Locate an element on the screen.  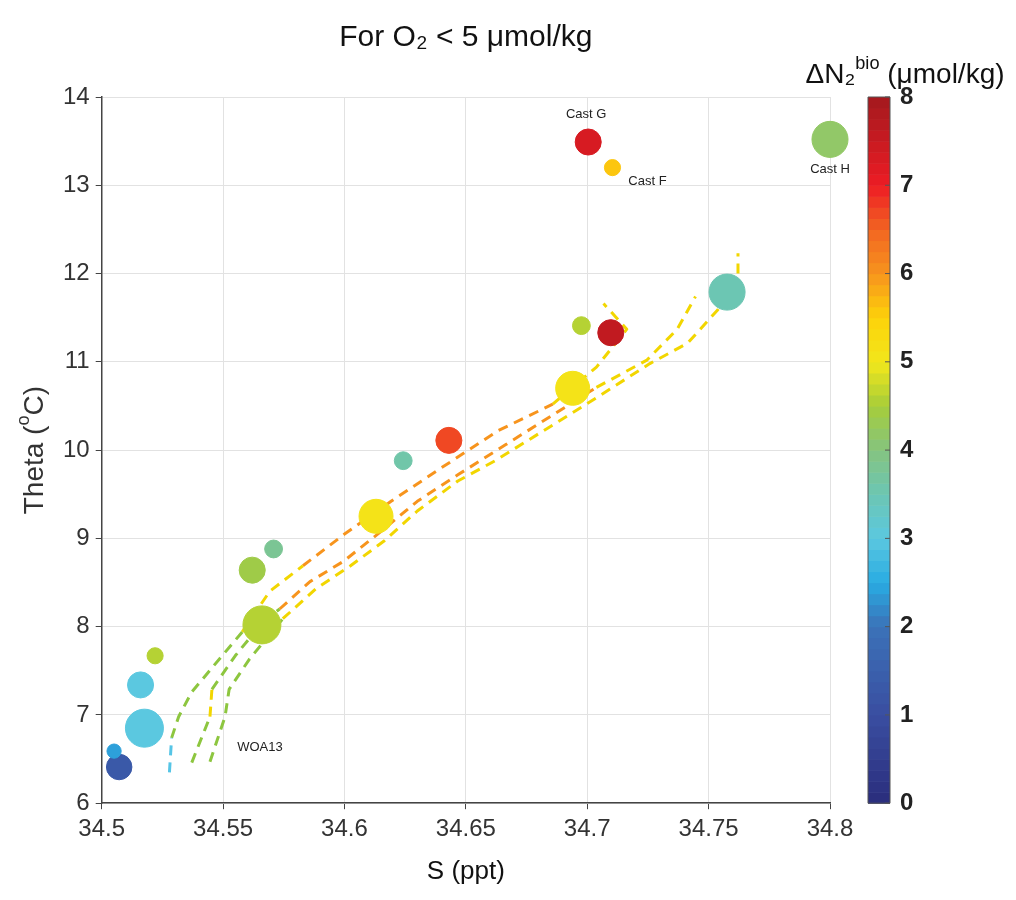
color-bar-label: 0 is located at coordinates (907, 801).